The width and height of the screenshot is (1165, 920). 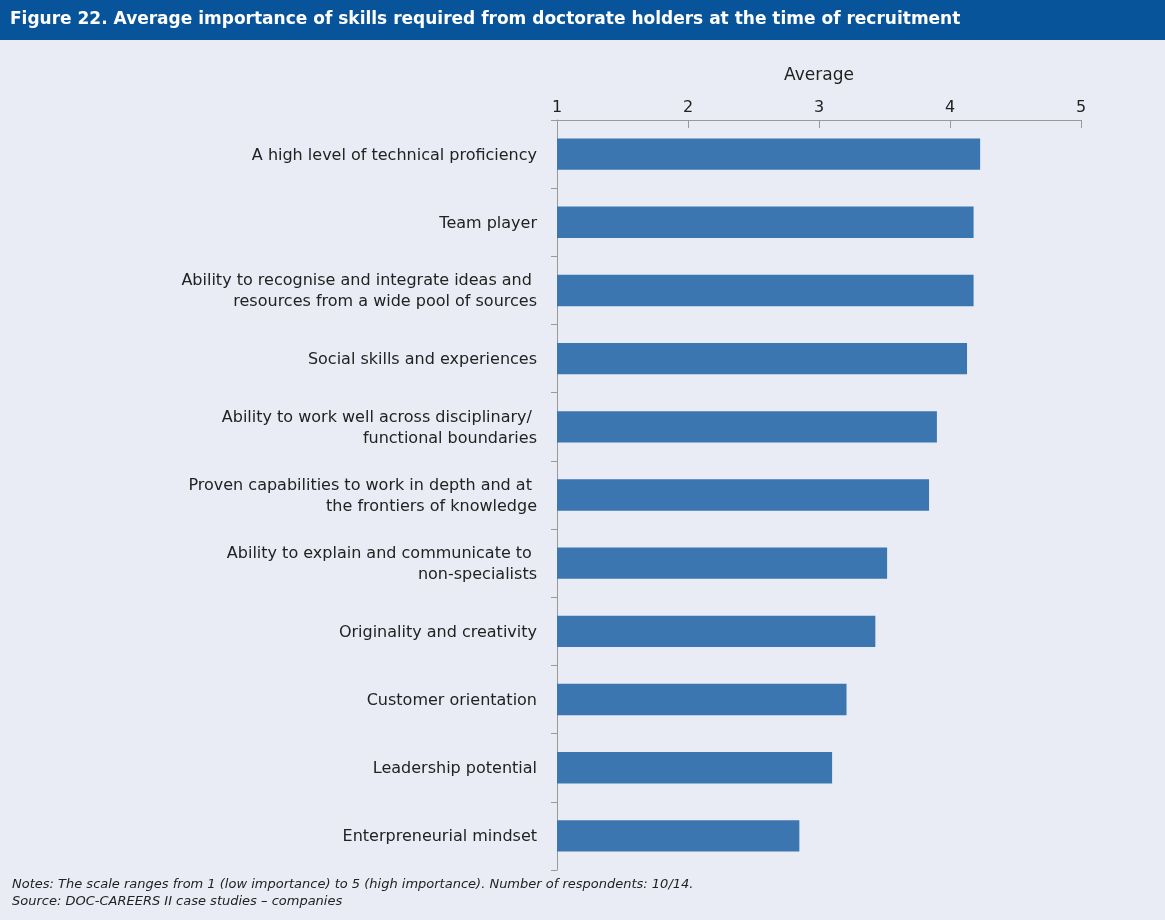 I want to click on y-tick-label: Enterpreneurial mindset, so click(x=439, y=836).